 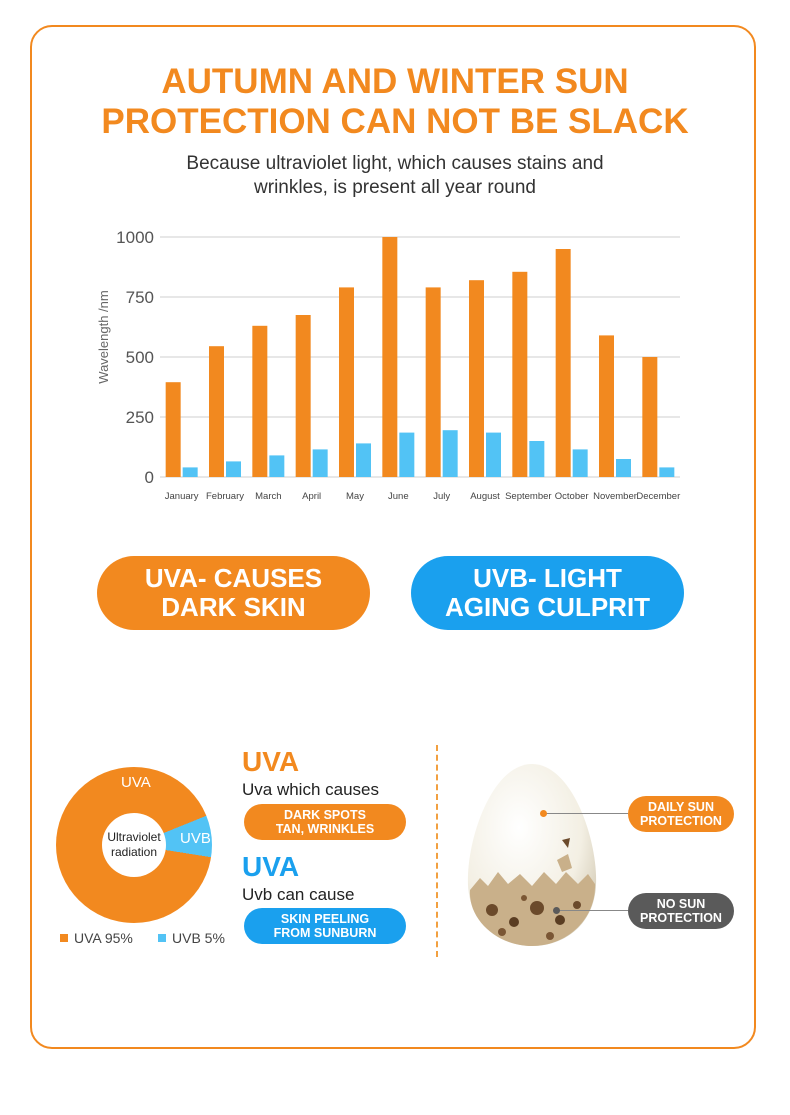 I want to click on y-tick-label: 0, so click(x=149, y=477).